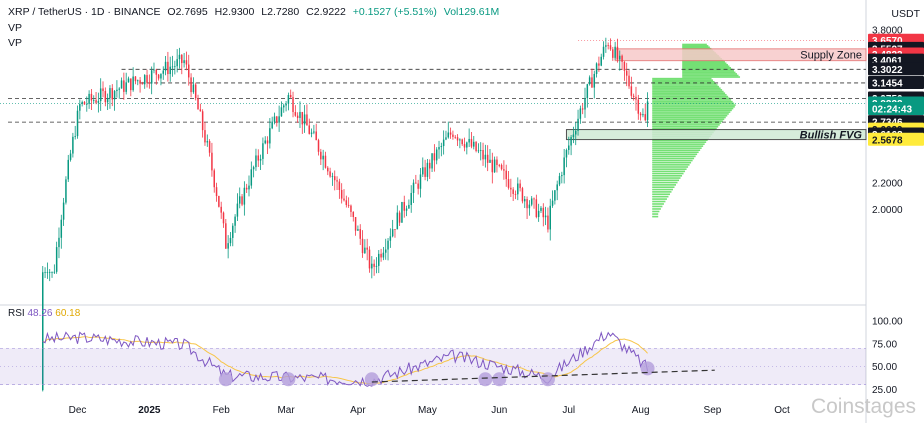 The height and width of the screenshot is (423, 924). Describe the element at coordinates (68, 313) in the screenshot. I see `rsi-ma-value: 60.18` at that location.